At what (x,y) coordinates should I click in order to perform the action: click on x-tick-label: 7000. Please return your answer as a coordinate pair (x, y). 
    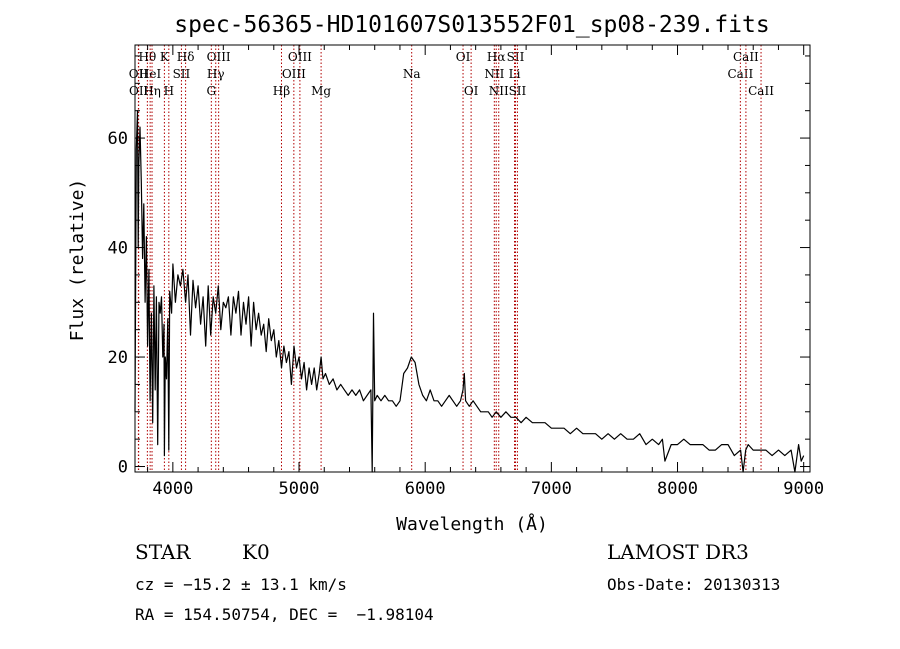
    Looking at the image, I should click on (551, 489).